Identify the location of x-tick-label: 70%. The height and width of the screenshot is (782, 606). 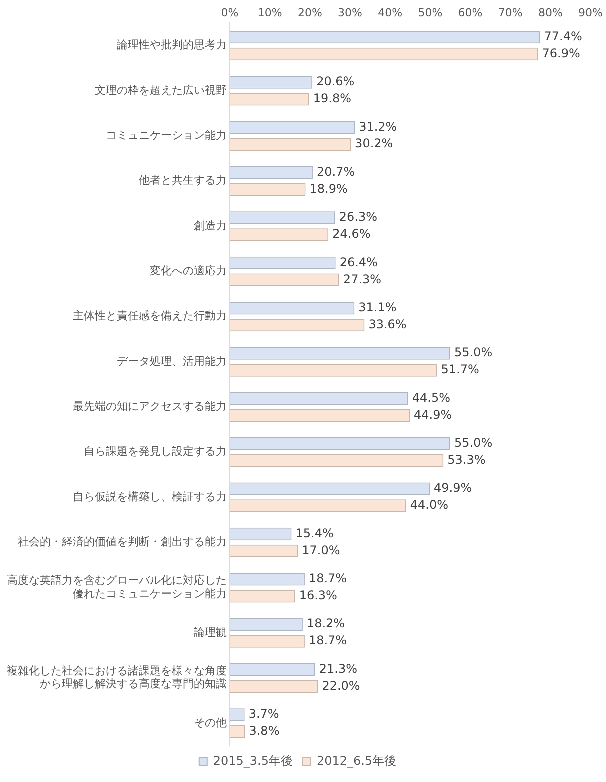
(510, 13).